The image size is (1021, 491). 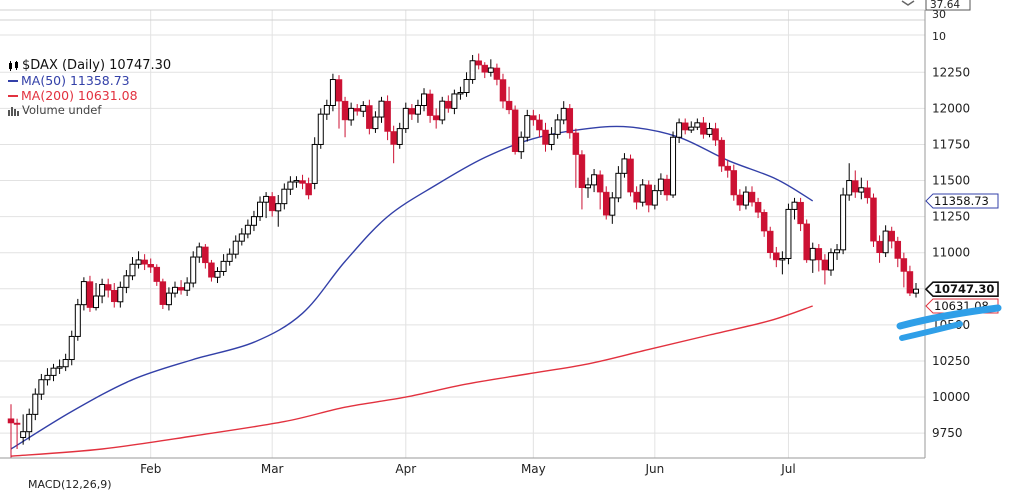 What do you see at coordinates (948, 5) in the screenshot?
I see `top-value-box` at bounding box center [948, 5].